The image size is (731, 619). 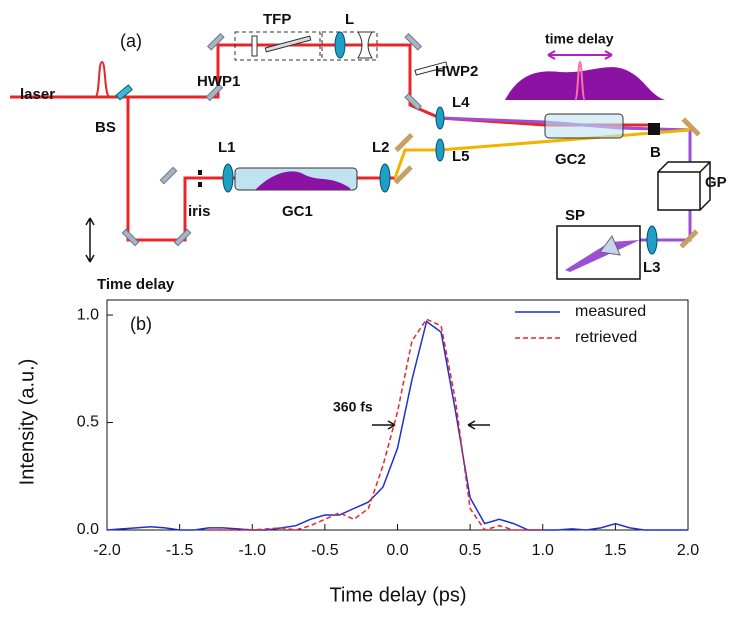 I want to click on dispersed-light, so click(x=602, y=256).